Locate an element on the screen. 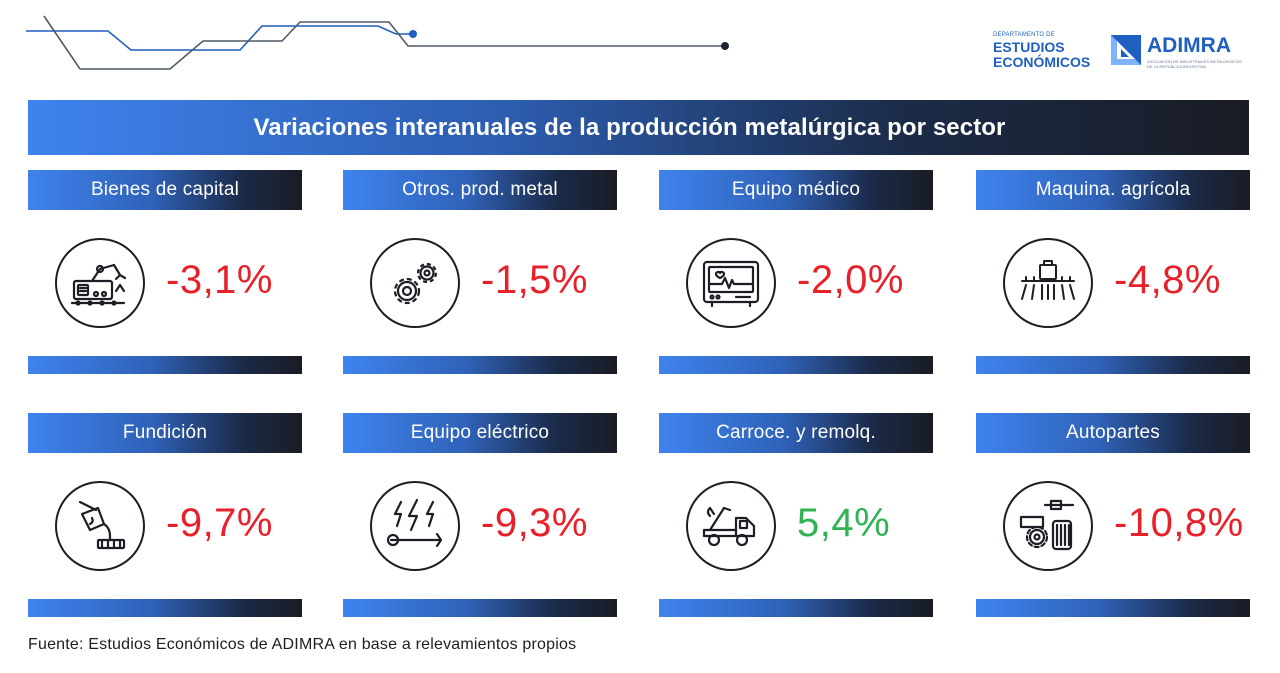 This screenshot has width=1280, height=673. sector-label: Autopartes is located at coordinates (1113, 433).